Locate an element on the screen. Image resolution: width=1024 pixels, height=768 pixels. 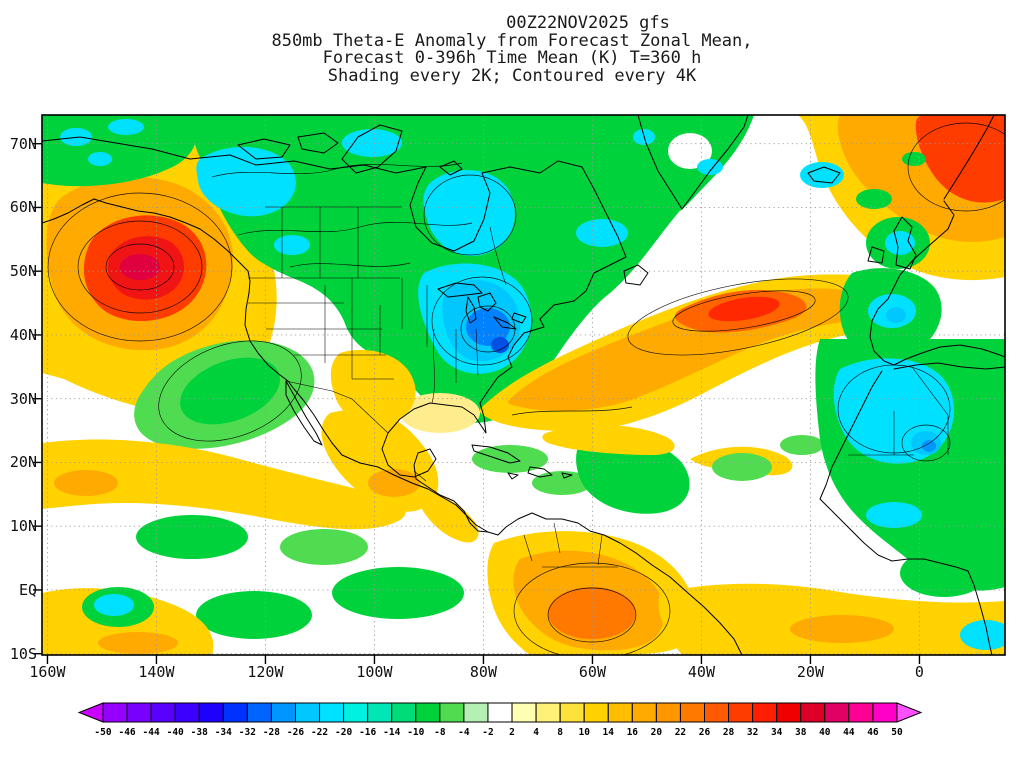
coast-greenland is located at coordinates (693, 162).